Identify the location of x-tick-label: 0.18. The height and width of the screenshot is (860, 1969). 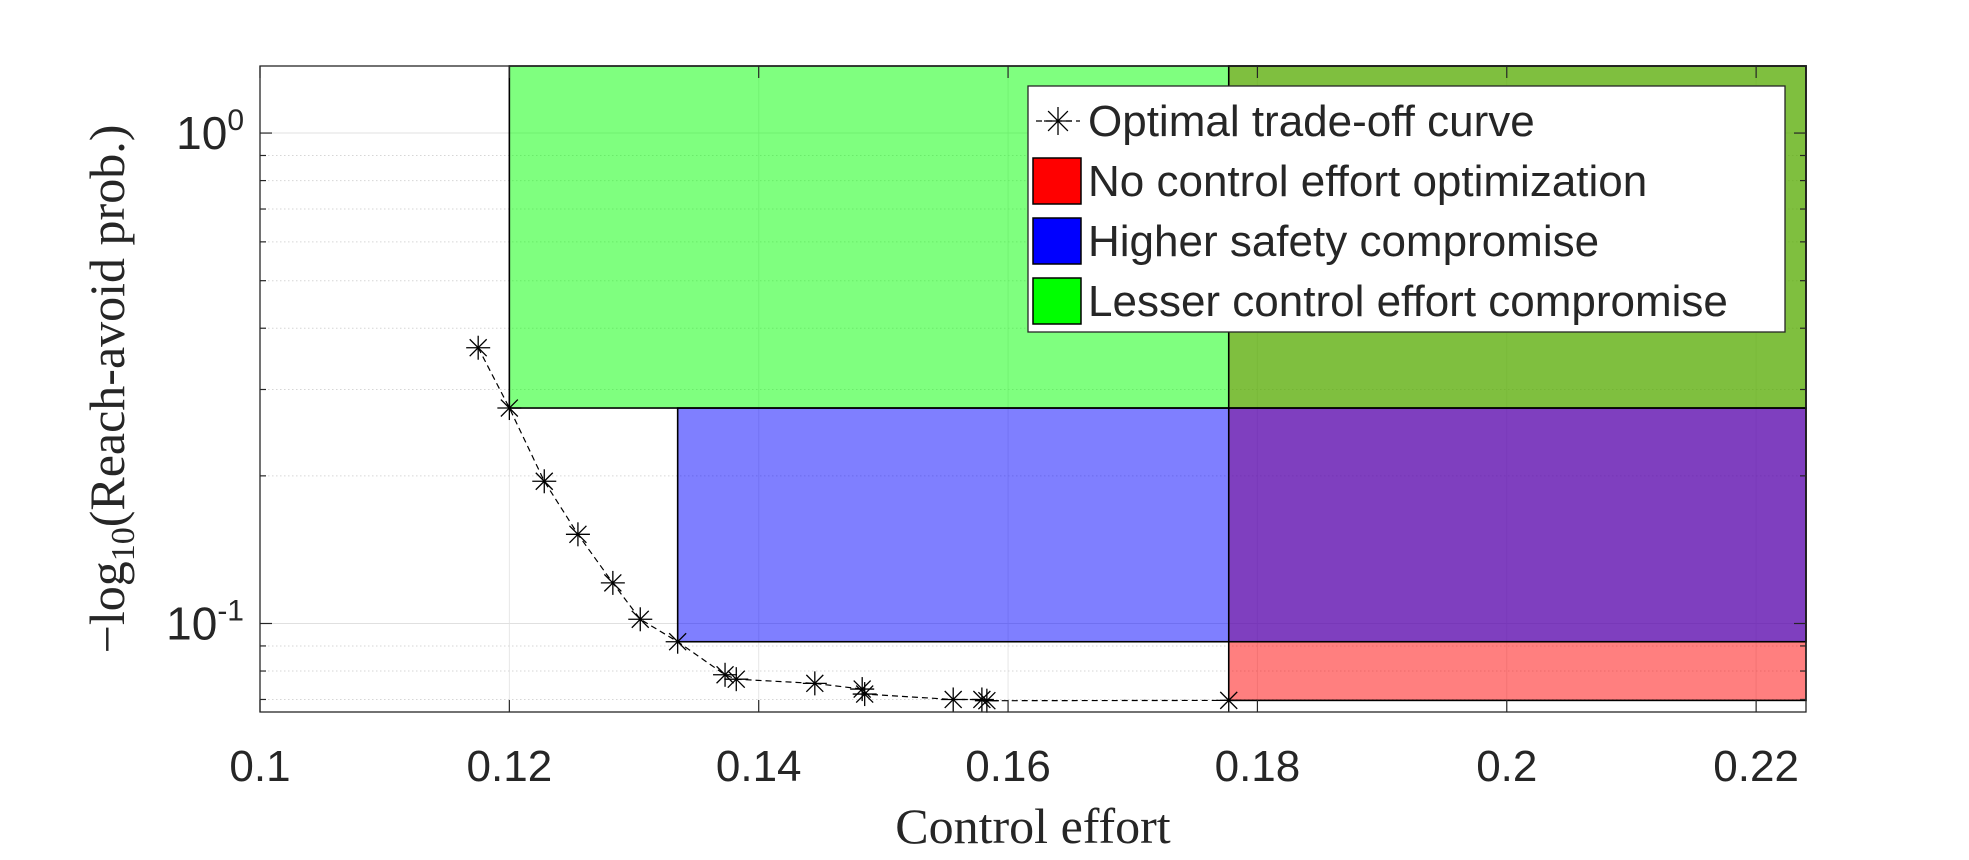
(1258, 766).